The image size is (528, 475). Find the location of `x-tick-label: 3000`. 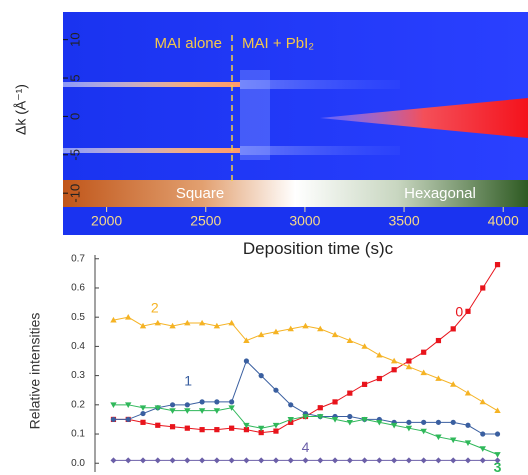

x-tick-label: 3000 is located at coordinates (304, 221).